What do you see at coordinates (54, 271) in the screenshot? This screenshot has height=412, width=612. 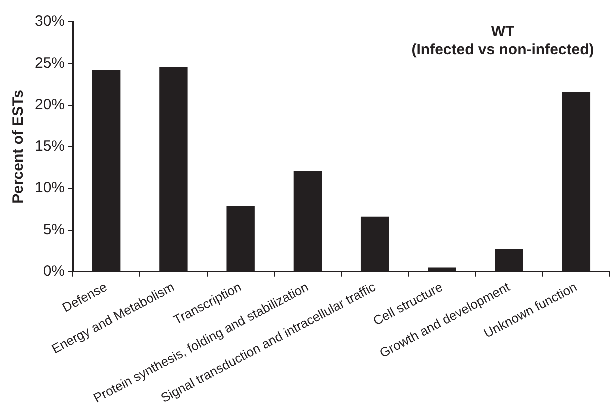 I see `y-tick-label: 0%` at bounding box center [54, 271].